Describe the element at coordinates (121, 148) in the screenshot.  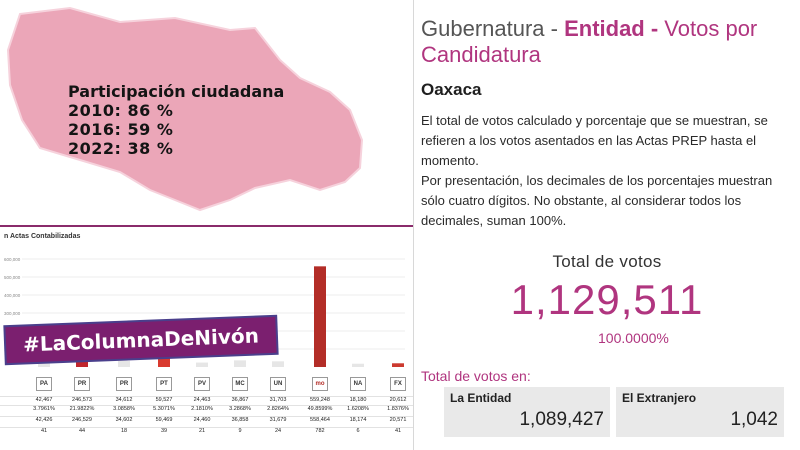
I see `participation-2022: 2022: 38 %` at that location.